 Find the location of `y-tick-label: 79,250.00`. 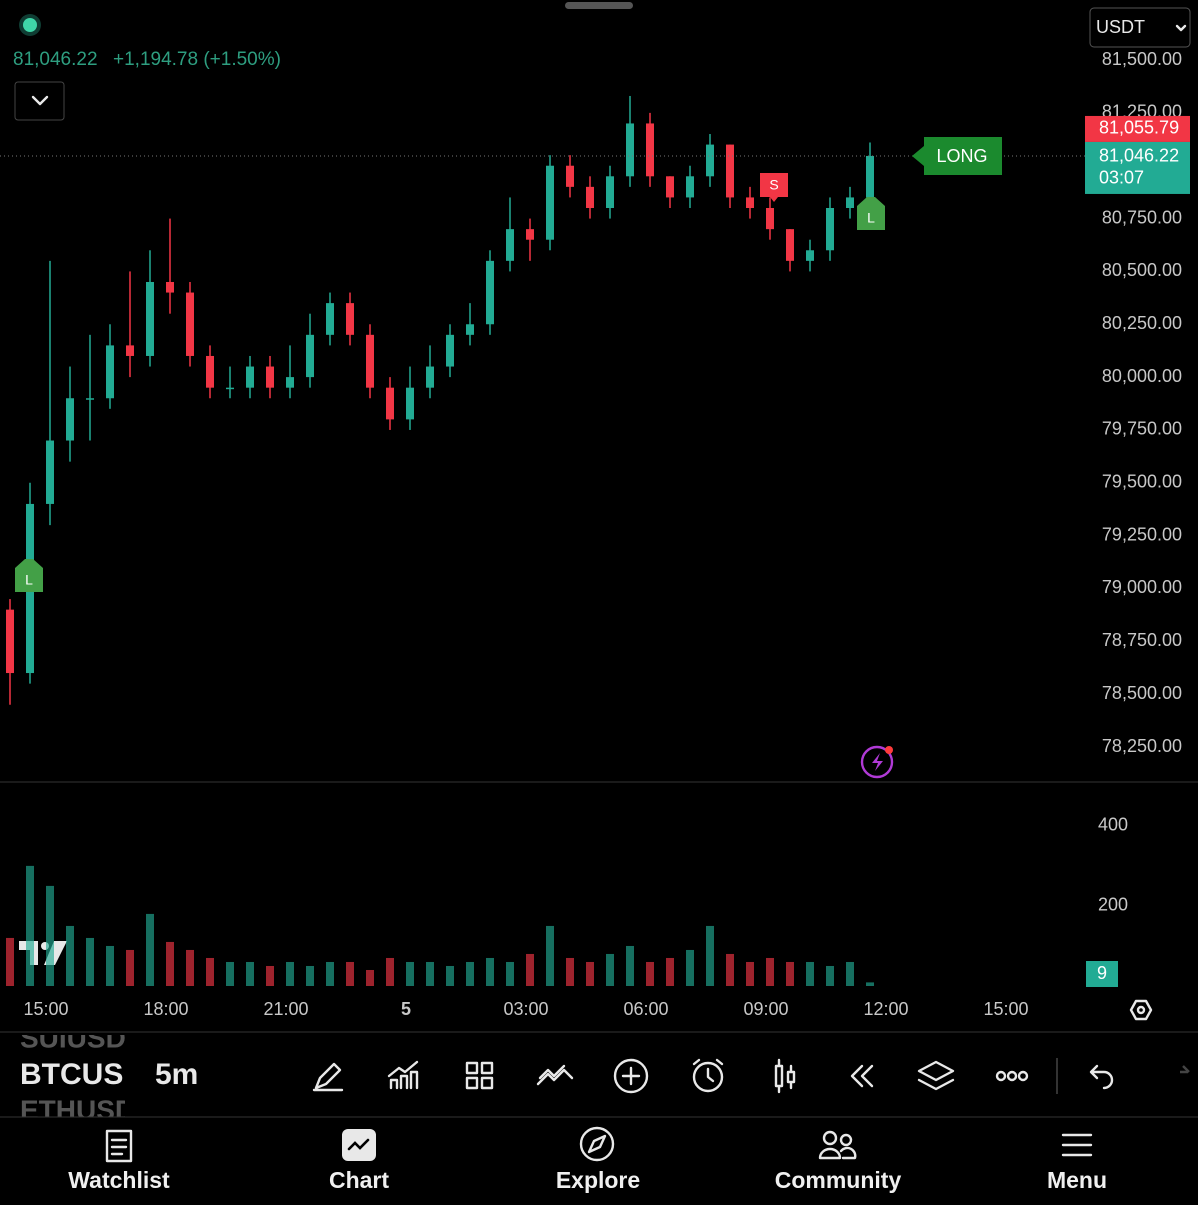

y-tick-label: 79,250.00 is located at coordinates (1142, 534).